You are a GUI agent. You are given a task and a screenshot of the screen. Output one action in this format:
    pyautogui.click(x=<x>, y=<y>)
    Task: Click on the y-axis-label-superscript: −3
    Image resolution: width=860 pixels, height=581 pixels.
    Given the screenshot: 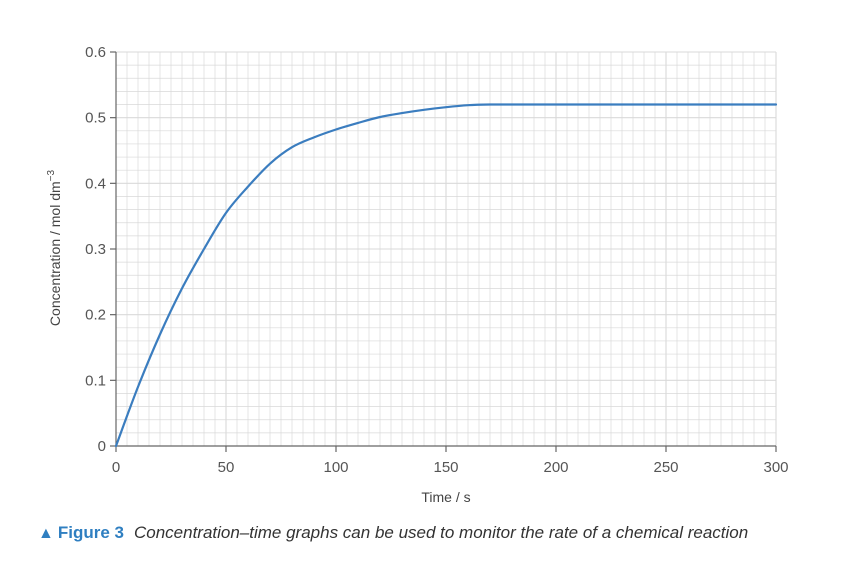 What is the action you would take?
    pyautogui.click(x=51, y=175)
    